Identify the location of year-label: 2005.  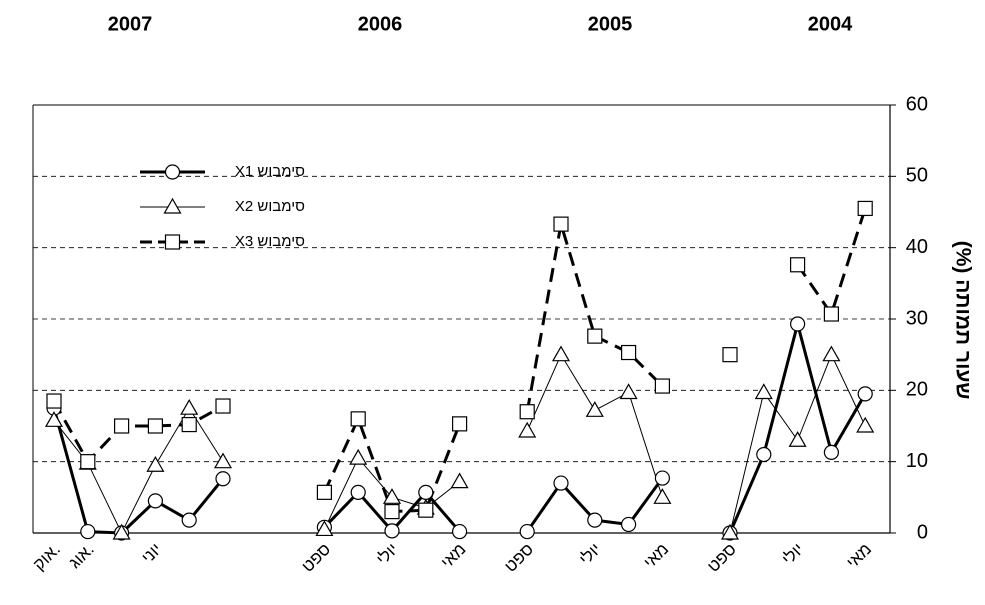
(610, 24).